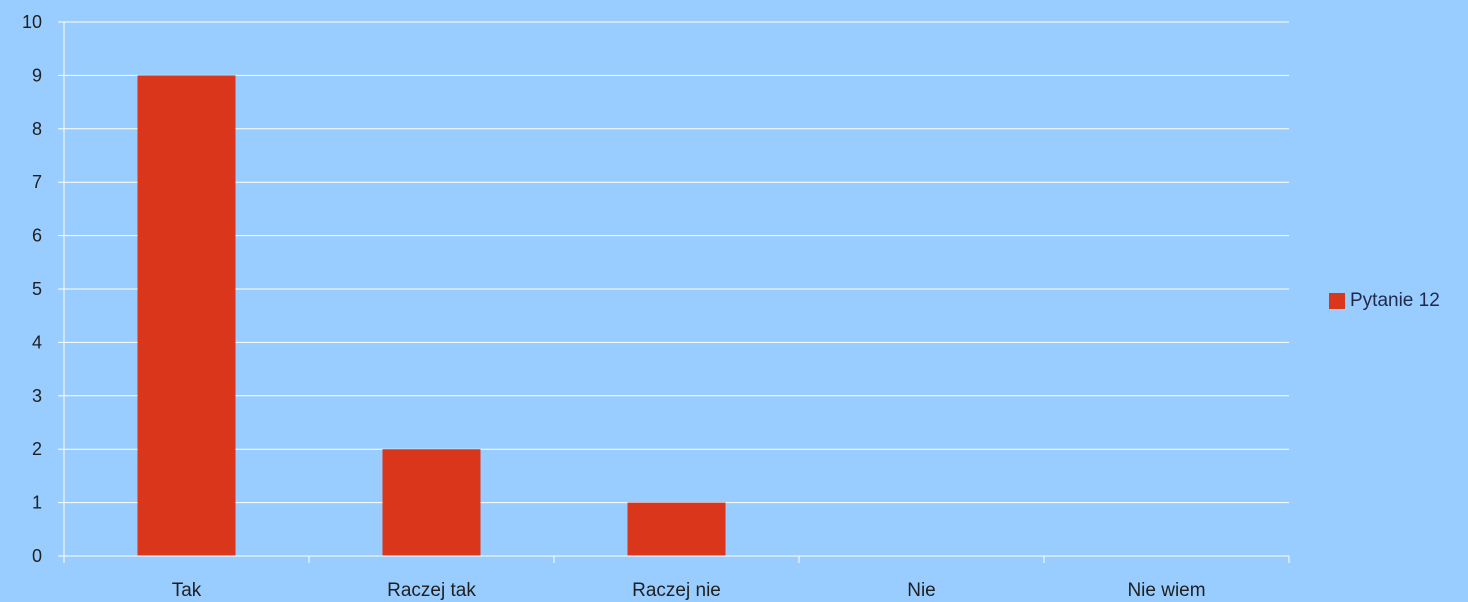  I want to click on y-tick-label: 0, so click(37, 556).